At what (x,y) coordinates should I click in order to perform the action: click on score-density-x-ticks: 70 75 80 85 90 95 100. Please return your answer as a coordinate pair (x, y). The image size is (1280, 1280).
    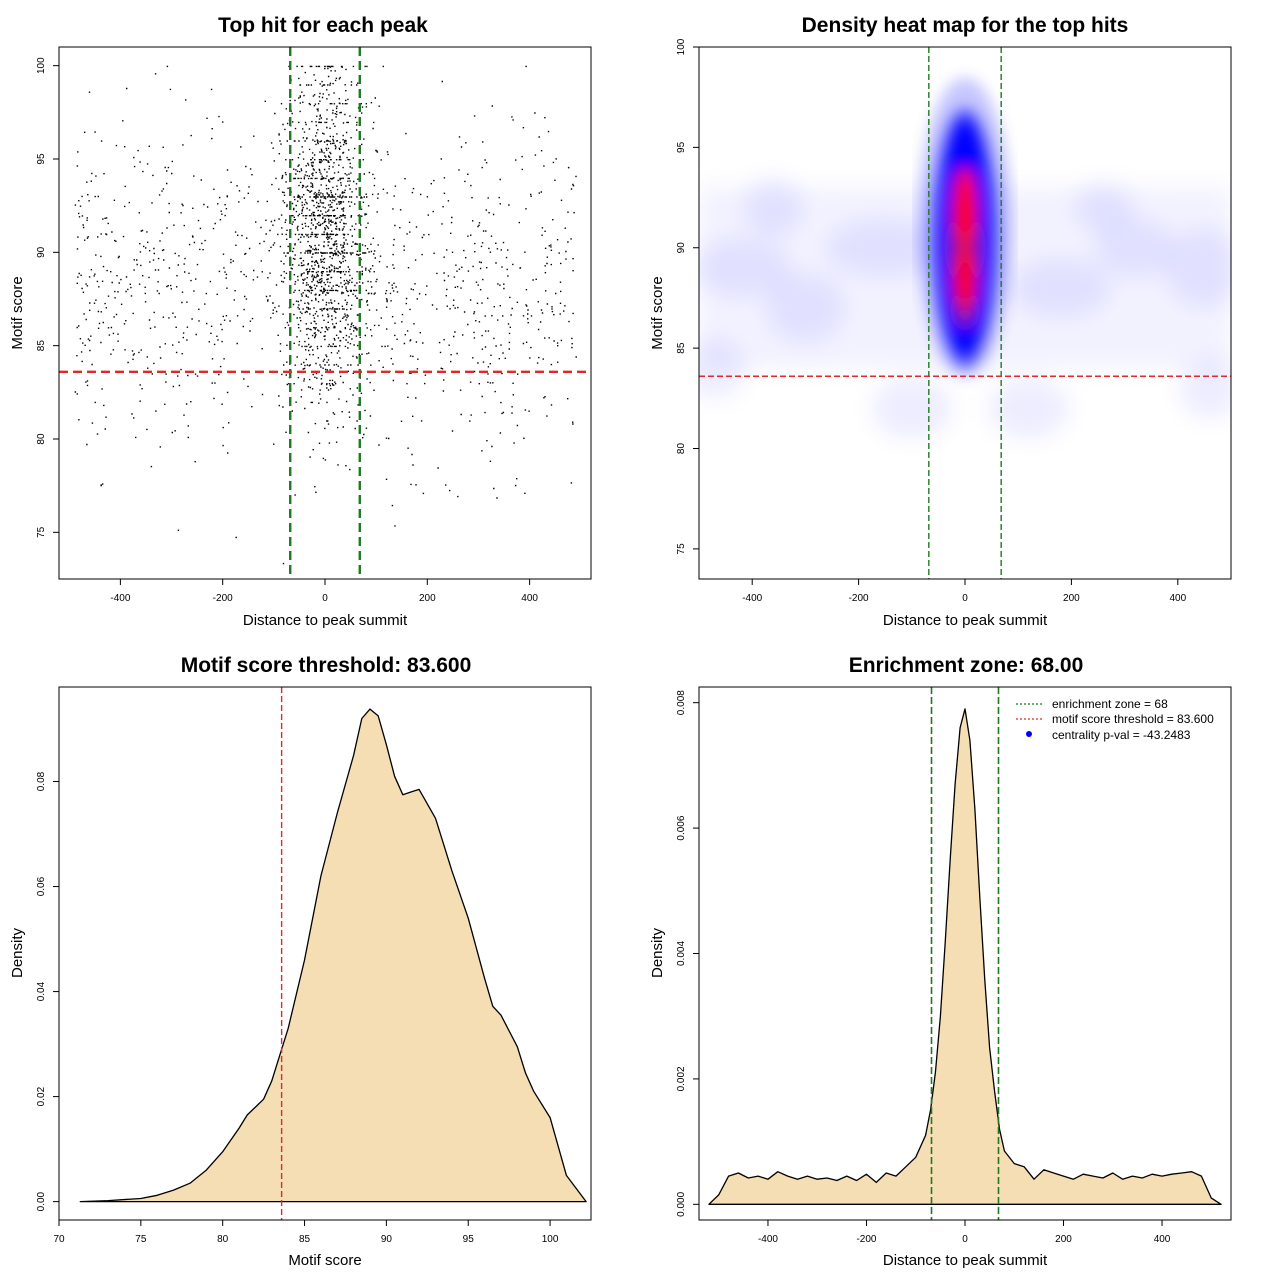
    Looking at the image, I should click on (306, 1232).